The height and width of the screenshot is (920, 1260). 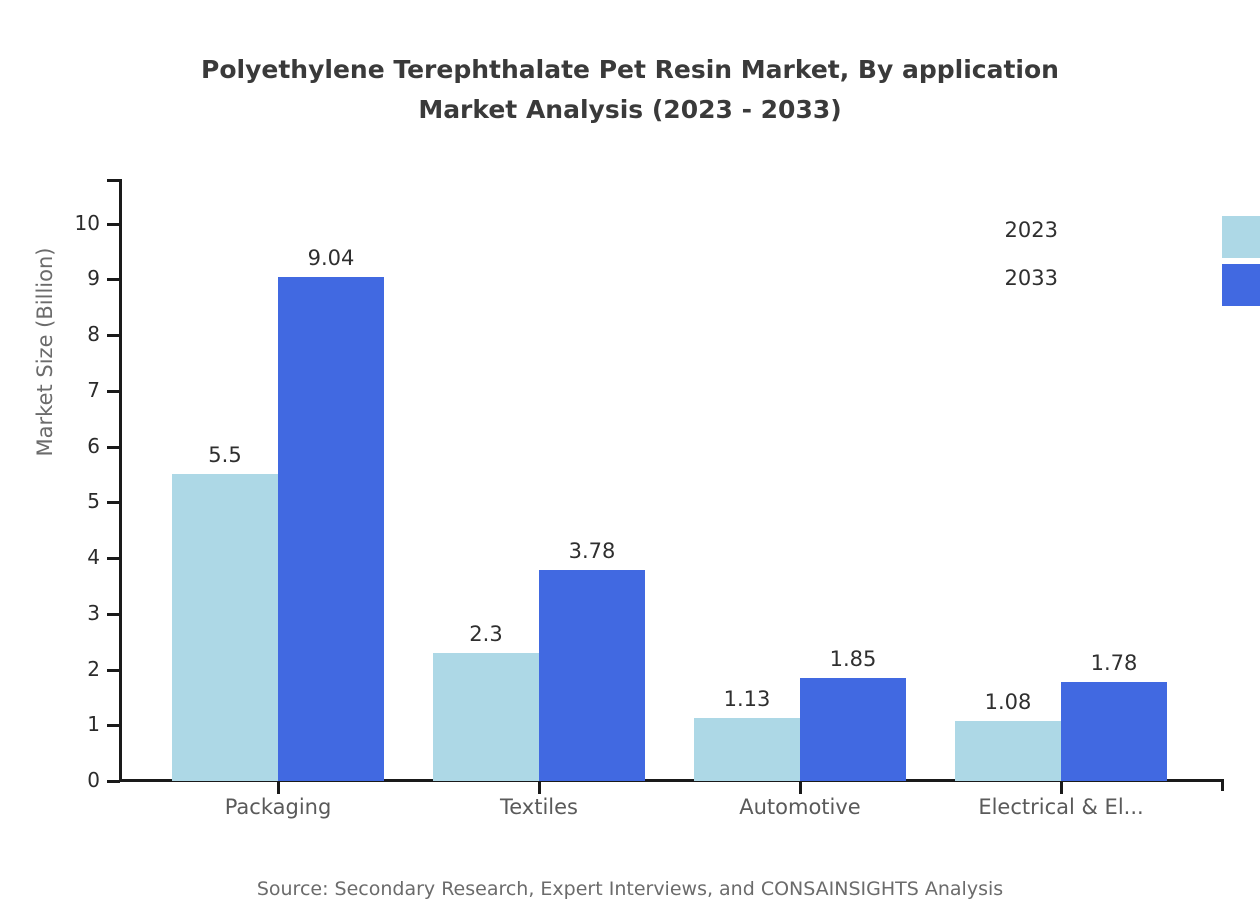 What do you see at coordinates (278, 807) in the screenshot?
I see `x-tick-label-0: Packaging` at bounding box center [278, 807].